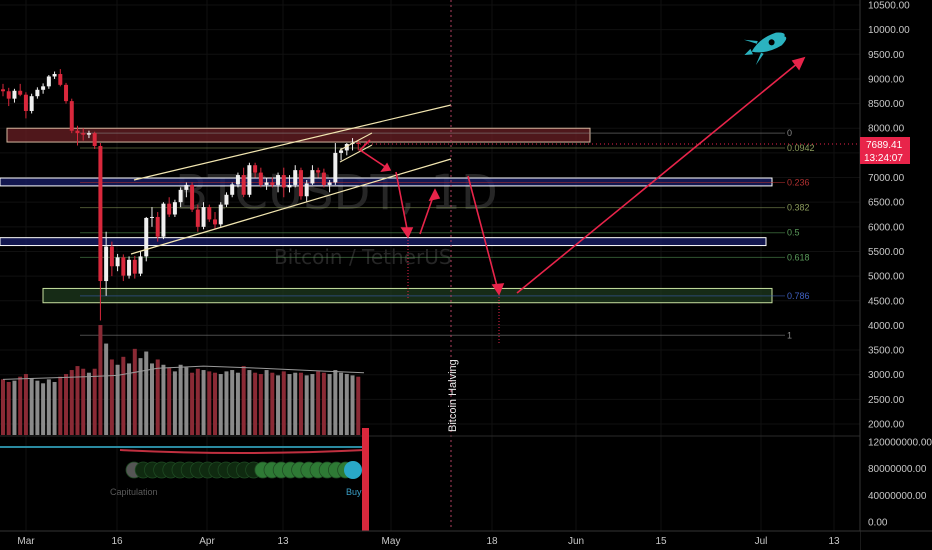 The width and height of the screenshot is (932, 550). What do you see at coordinates (801, 148) in the screenshot?
I see `fib-label: 0.0942` at bounding box center [801, 148].